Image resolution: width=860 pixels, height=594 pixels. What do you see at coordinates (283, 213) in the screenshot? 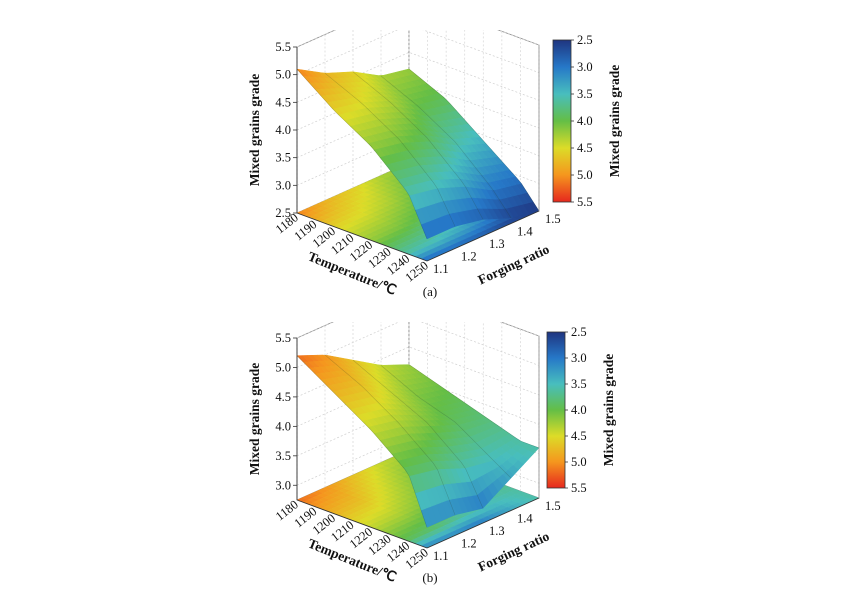
I see `z-tick-label: 2.5` at bounding box center [283, 213].